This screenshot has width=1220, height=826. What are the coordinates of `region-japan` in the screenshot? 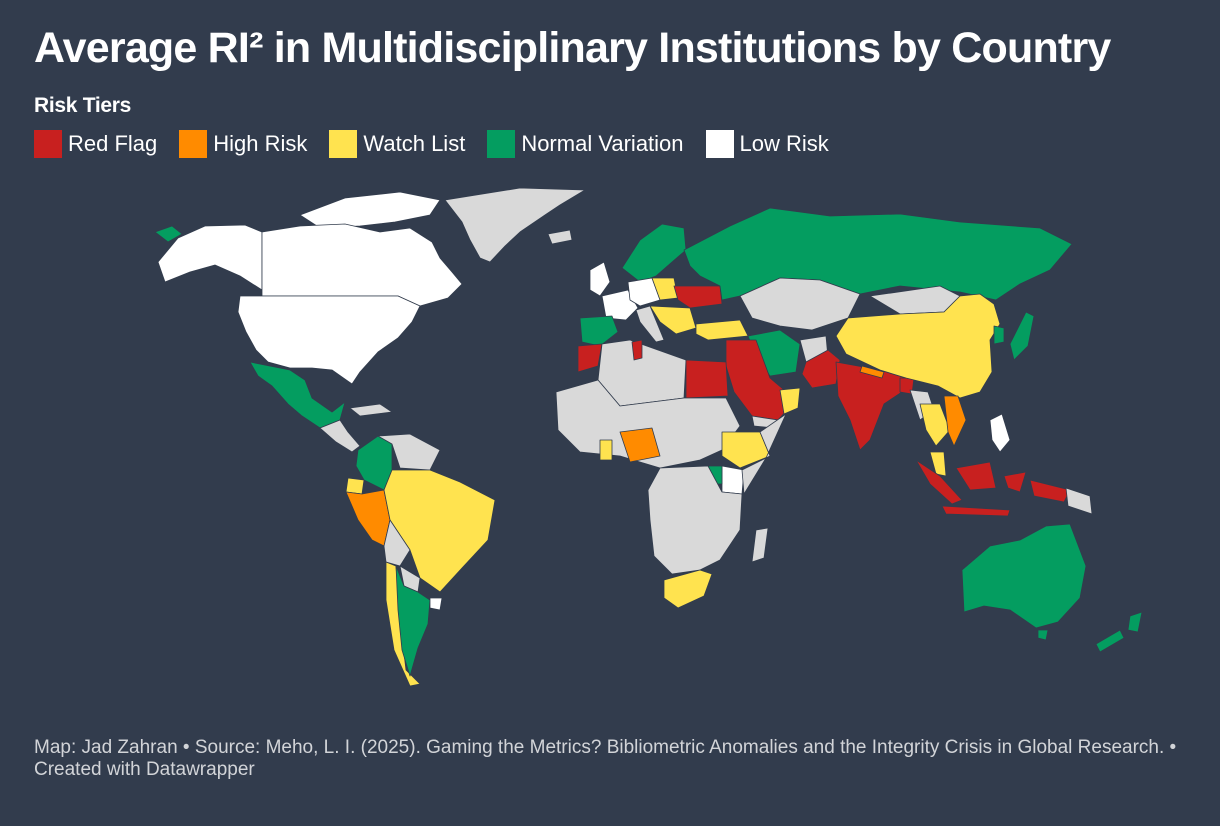 It's located at (1022, 336).